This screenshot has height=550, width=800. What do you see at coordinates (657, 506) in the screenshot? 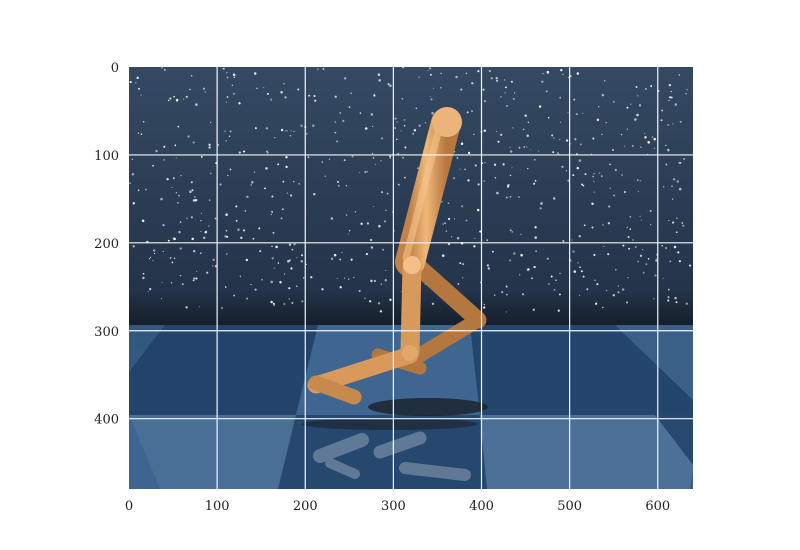
I see `x-tick-label: 600` at bounding box center [657, 506].